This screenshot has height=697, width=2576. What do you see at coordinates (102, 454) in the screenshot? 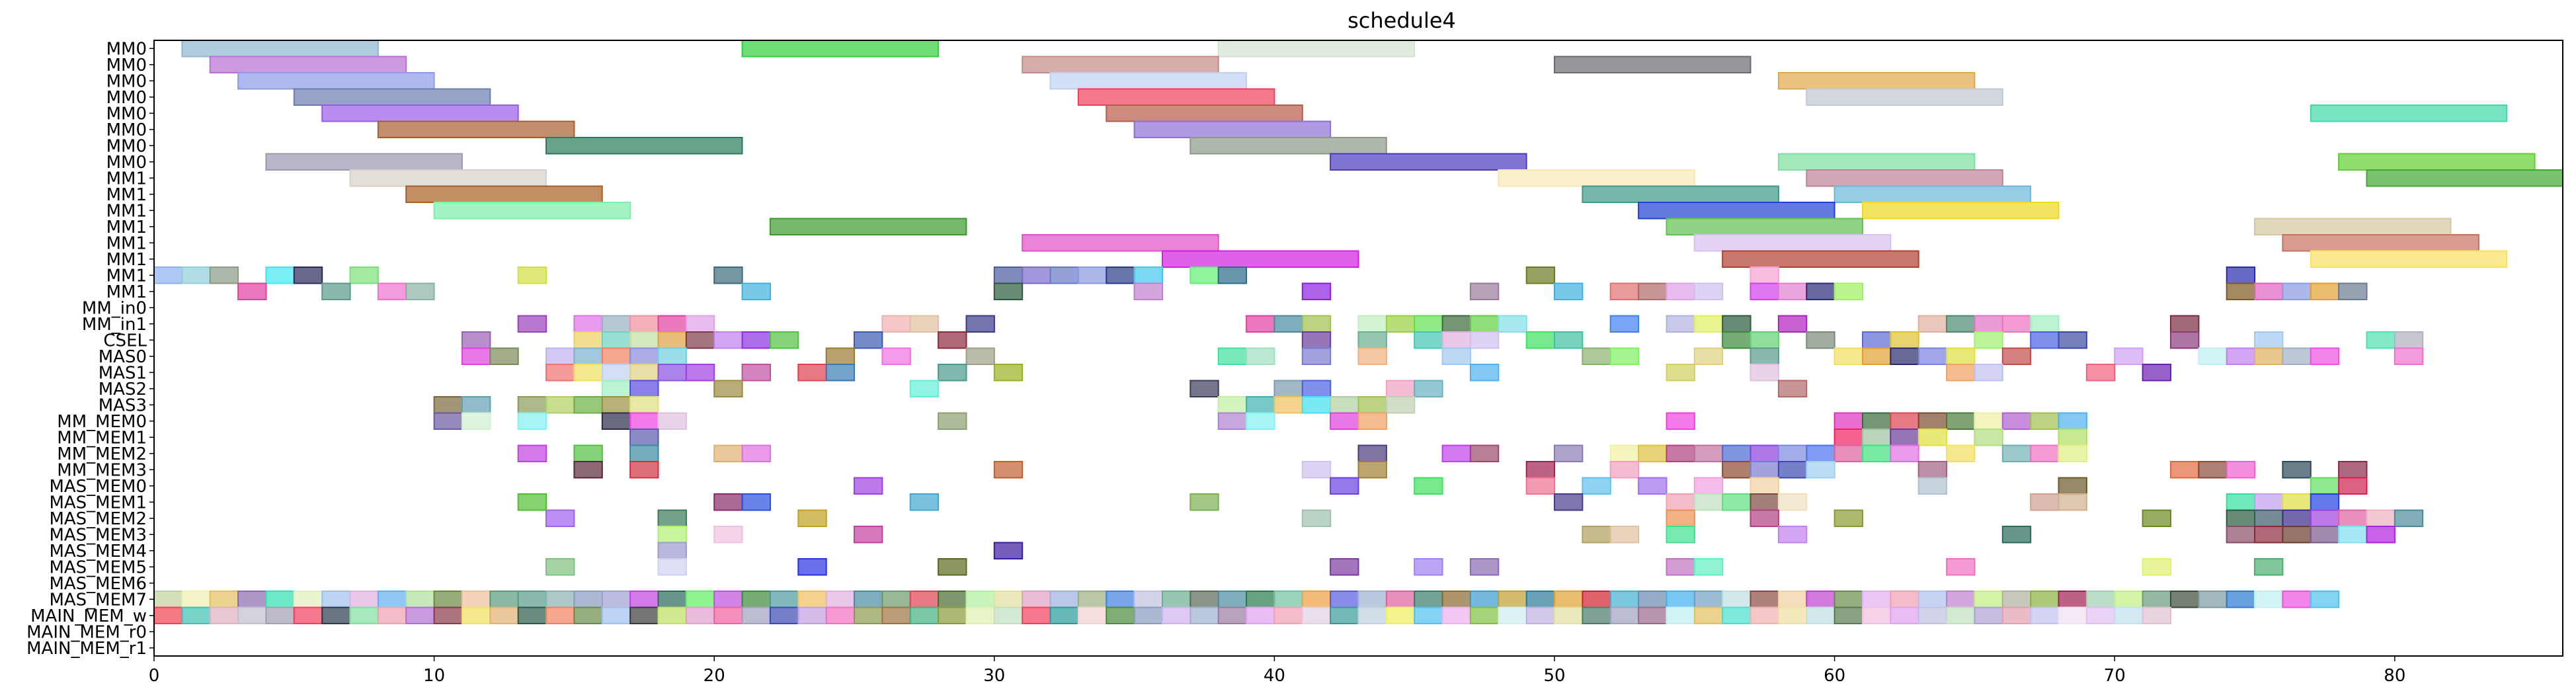
I see `y-tick-label: MM_MEM2` at bounding box center [102, 454].